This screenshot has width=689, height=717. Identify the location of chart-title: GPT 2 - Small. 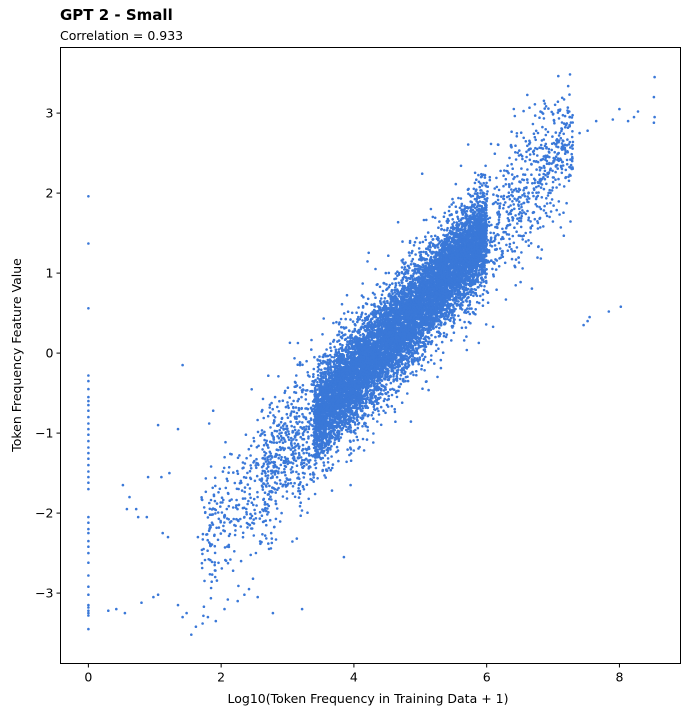
(116, 15).